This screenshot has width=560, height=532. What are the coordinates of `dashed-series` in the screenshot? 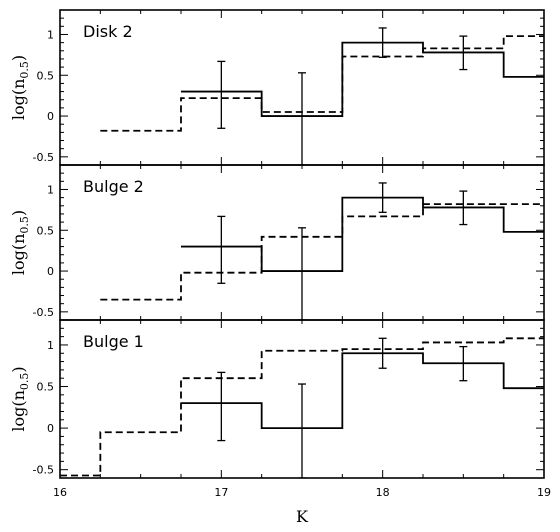 It's located at (322, 252).